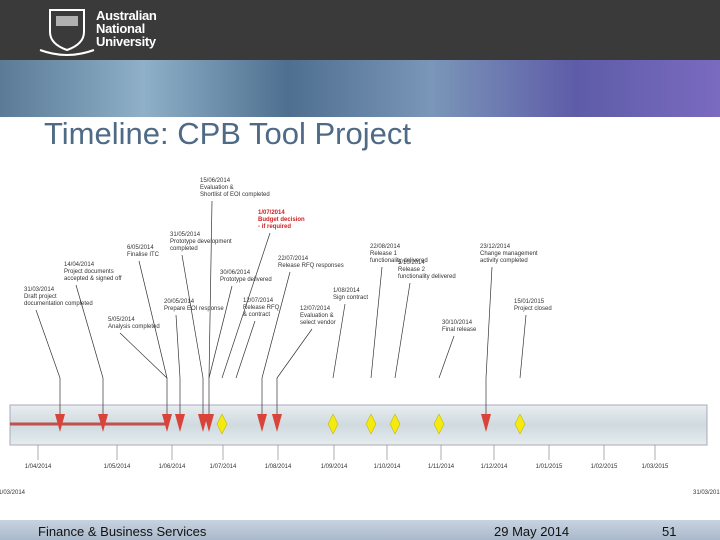 The image size is (720, 540). I want to click on milestone-text: & contract, so click(257, 315).